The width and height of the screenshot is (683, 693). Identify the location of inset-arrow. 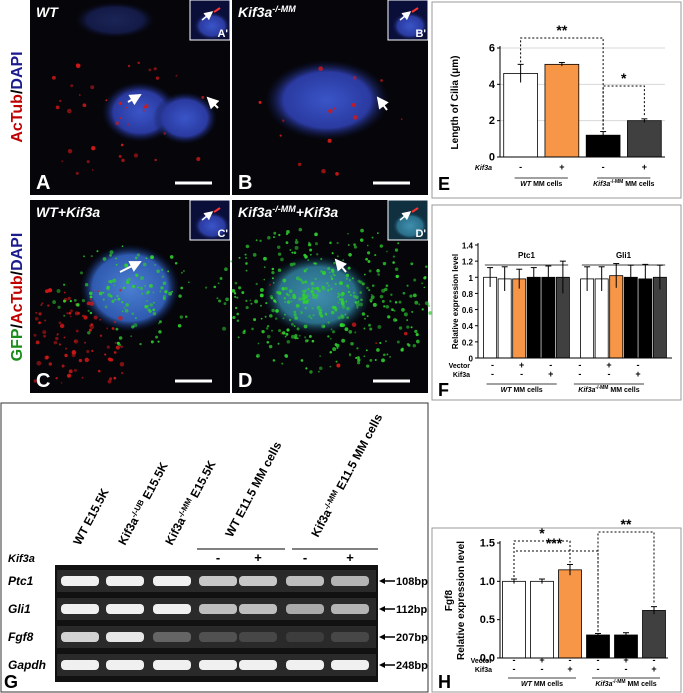
(405, 216).